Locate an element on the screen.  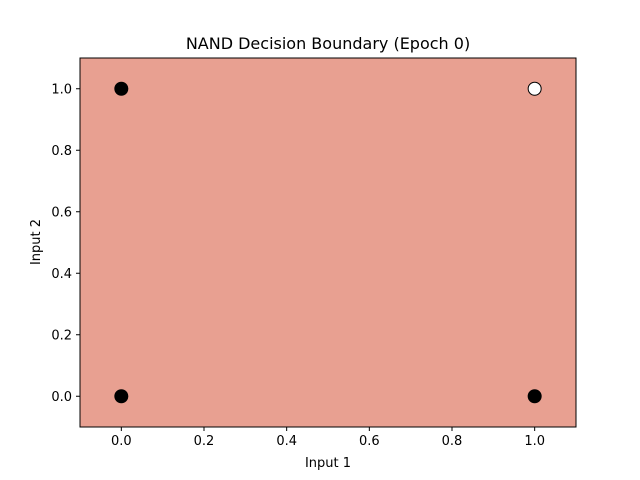
y-axis: 0.0 0.2 0.4 0.6 0.8 1.0 is located at coordinates (65, 243).